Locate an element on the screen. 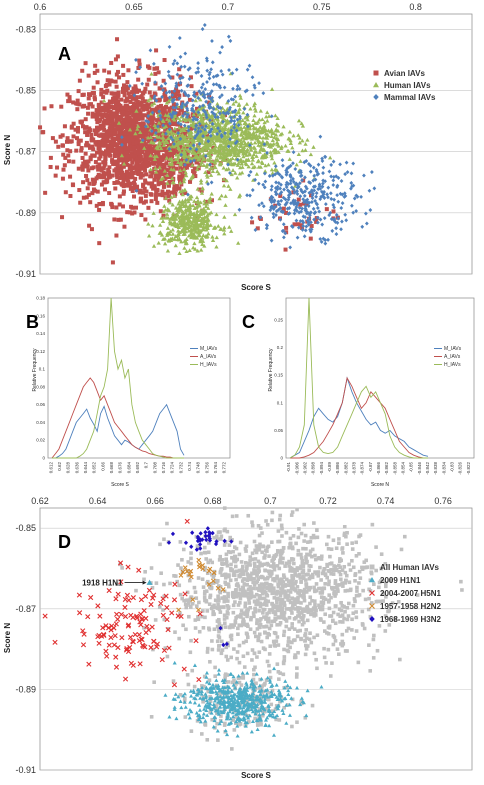 This screenshot has height=785, width=484. x-tick-label: 0.64 is located at coordinates (98, 501).